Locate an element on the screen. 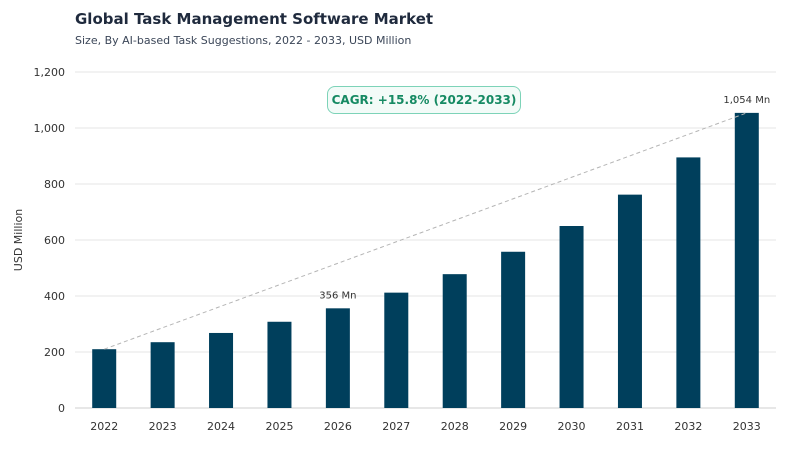  x-tick-label: 2031 is located at coordinates (630, 426).